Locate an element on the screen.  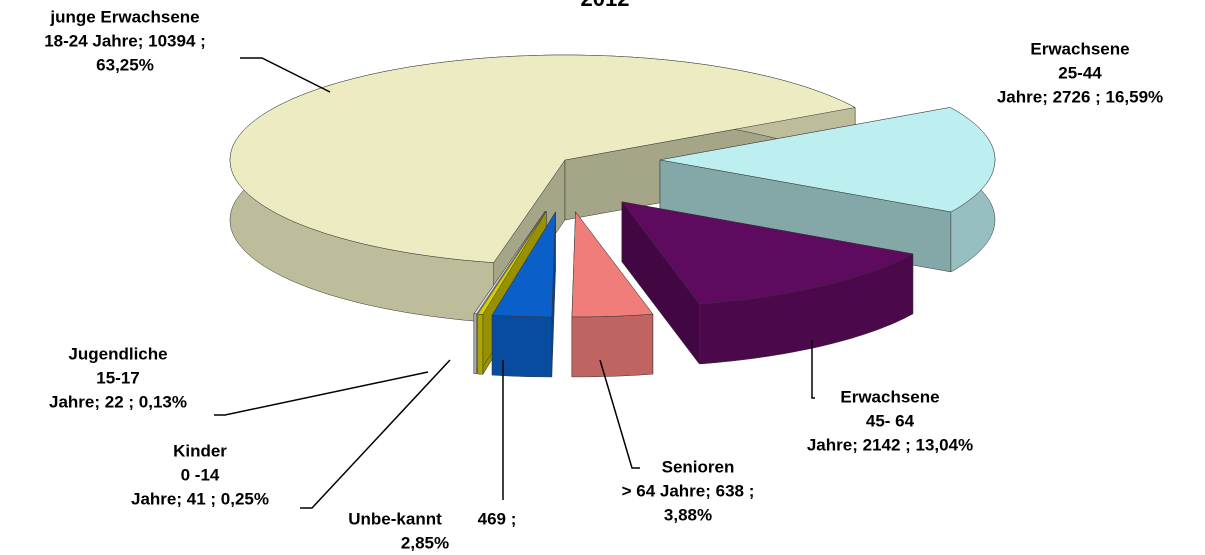
data-label: 3,88% is located at coordinates (688, 514).